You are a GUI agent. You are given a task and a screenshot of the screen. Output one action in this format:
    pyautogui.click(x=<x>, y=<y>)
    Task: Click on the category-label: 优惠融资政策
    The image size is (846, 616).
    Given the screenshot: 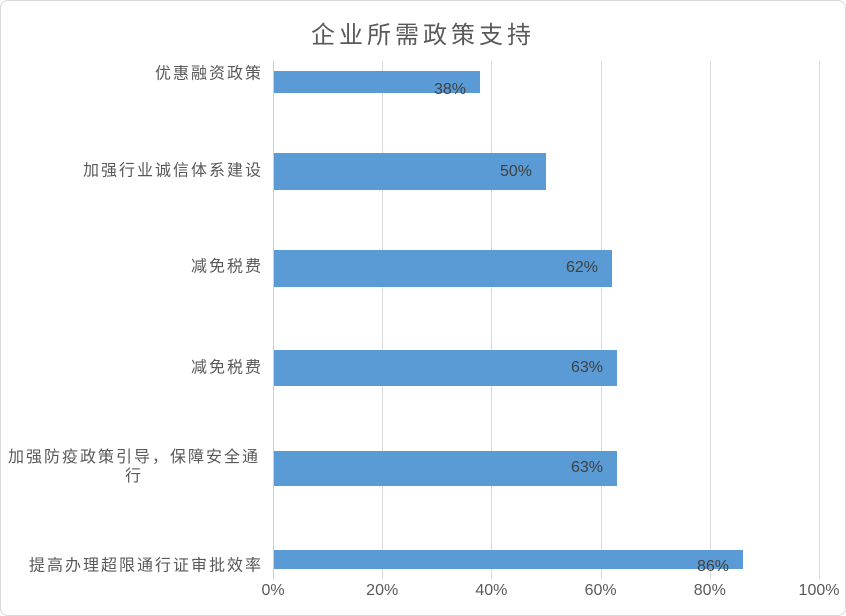 What is the action you would take?
    pyautogui.click(x=208, y=74)
    